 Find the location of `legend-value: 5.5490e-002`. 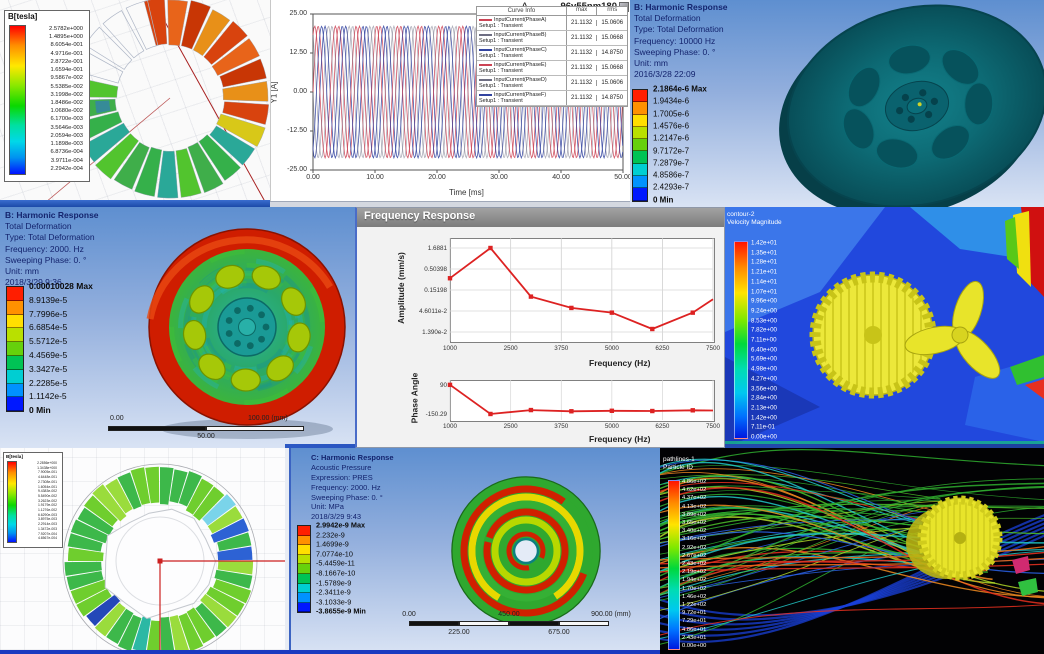

legend-value: 5.5490e-002 is located at coordinates (47, 495).